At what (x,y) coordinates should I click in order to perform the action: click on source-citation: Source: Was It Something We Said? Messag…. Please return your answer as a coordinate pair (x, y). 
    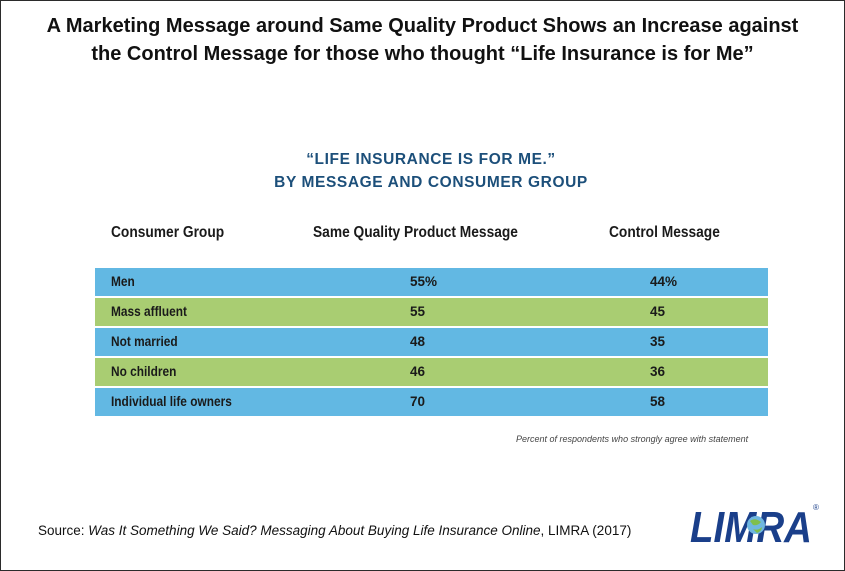
    Looking at the image, I should click on (334, 530).